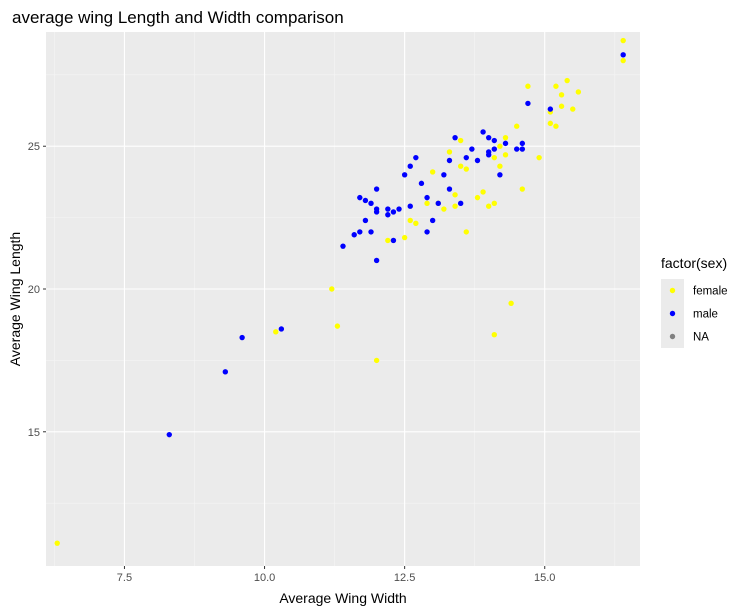  What do you see at coordinates (544, 578) in the screenshot?
I see `x-tick-label: 15.0` at bounding box center [544, 578].